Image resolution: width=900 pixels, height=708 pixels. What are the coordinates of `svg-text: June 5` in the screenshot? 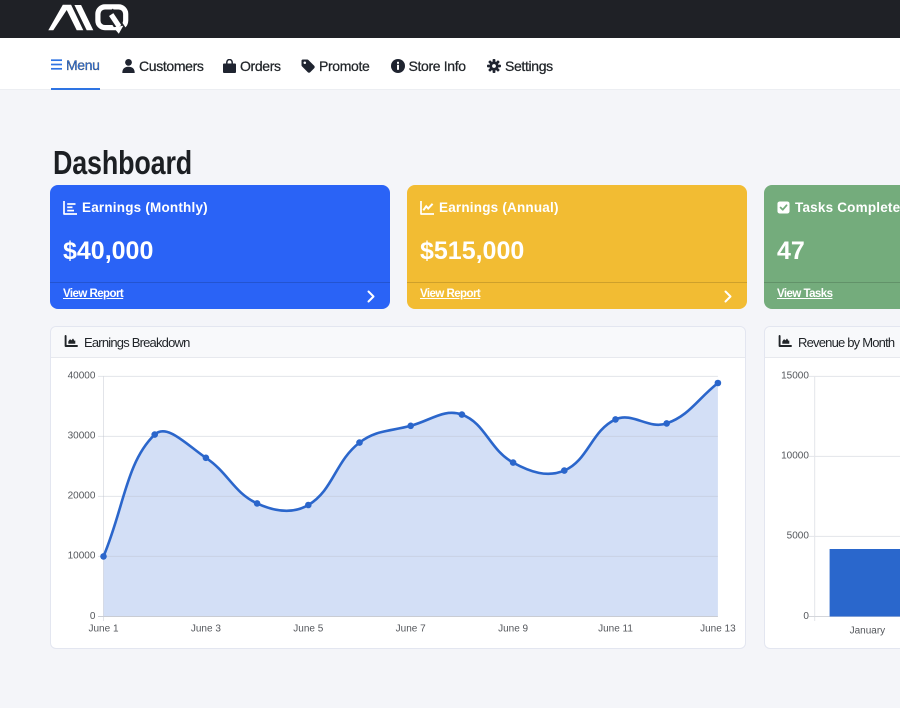 It's located at (308, 629).